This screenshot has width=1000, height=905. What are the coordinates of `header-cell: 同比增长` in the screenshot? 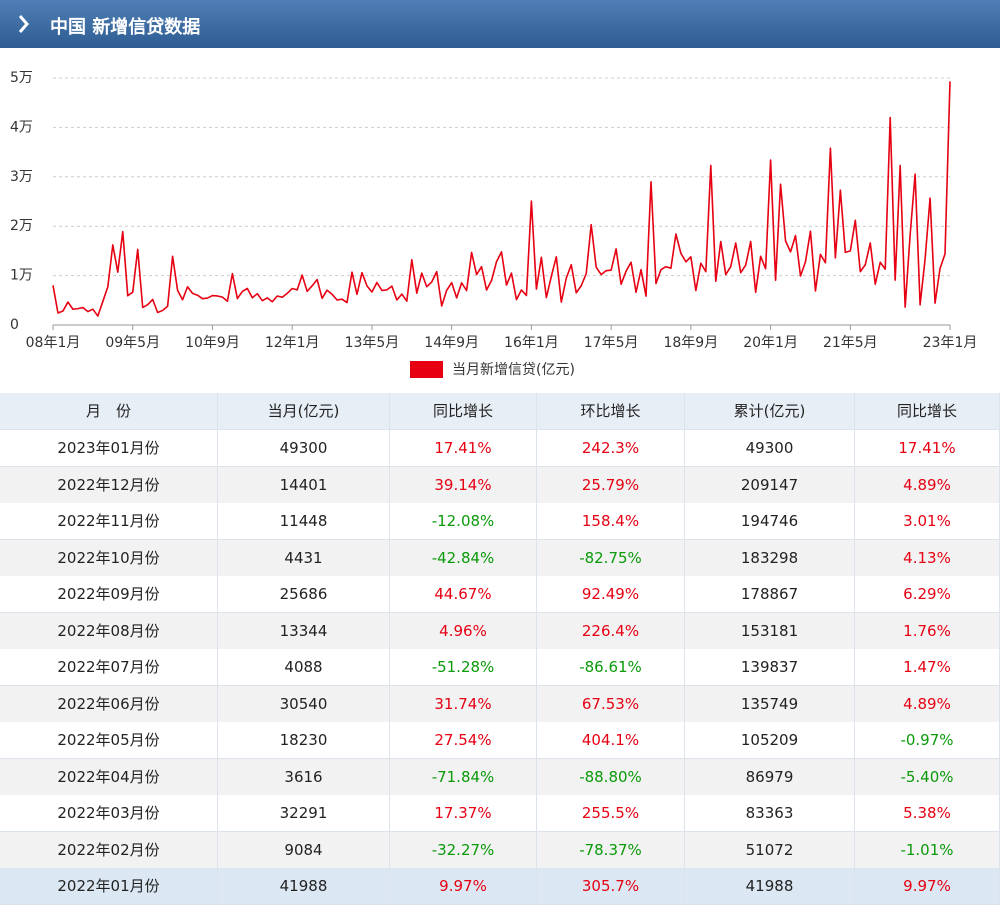 It's located at (463, 411).